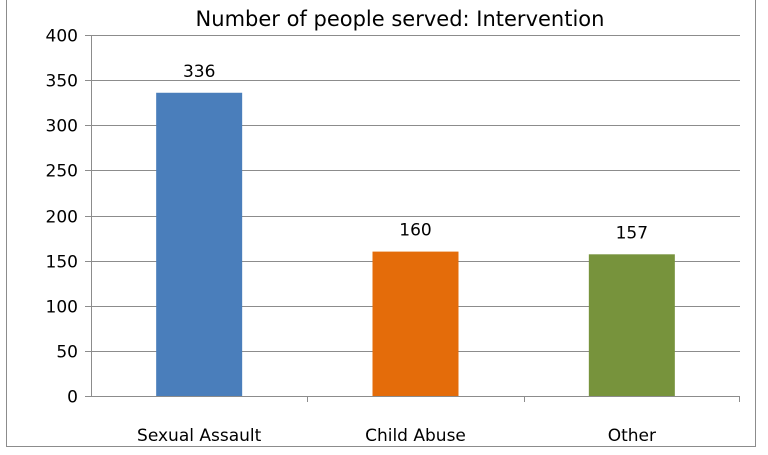 Image resolution: width=768 pixels, height=455 pixels. I want to click on category-label: Sexual Assault, so click(199, 436).